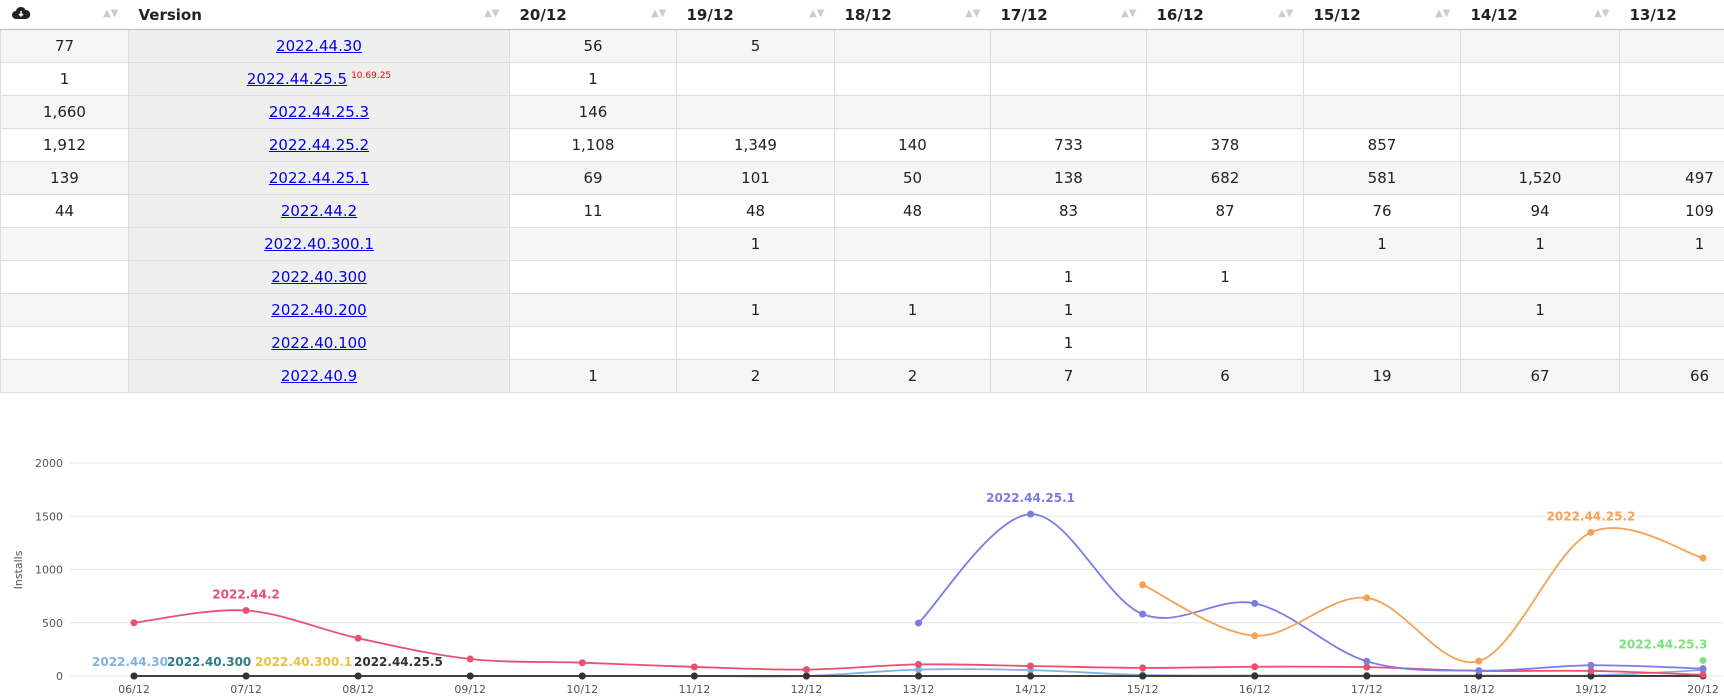 This screenshot has width=1724, height=700. What do you see at coordinates (1382, 145) in the screenshot?
I see `count: 857` at bounding box center [1382, 145].